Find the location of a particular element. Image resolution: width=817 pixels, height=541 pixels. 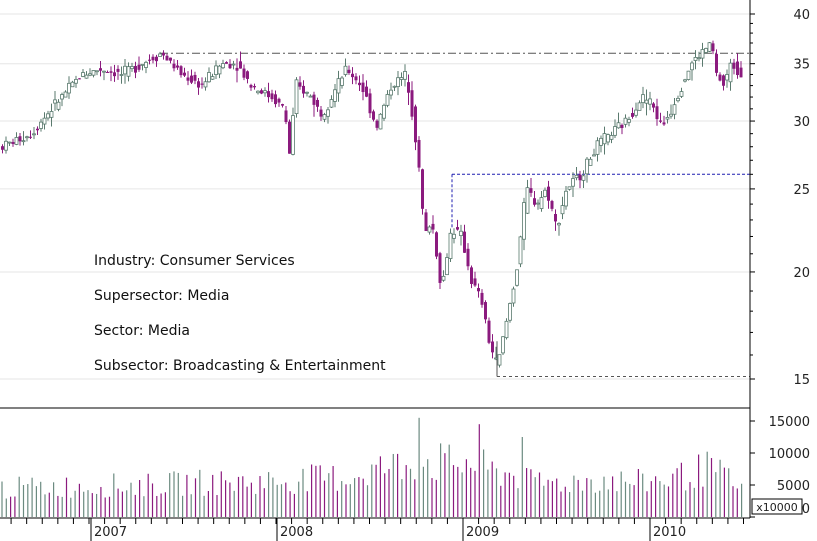

volume-tick-label: 5000 is located at coordinates (793, 486).